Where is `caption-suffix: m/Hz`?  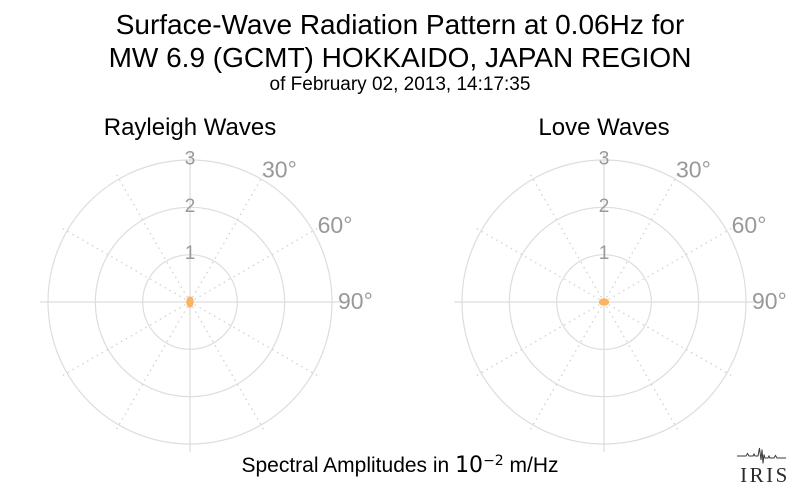
caption-suffix: m/Hz is located at coordinates (531, 465).